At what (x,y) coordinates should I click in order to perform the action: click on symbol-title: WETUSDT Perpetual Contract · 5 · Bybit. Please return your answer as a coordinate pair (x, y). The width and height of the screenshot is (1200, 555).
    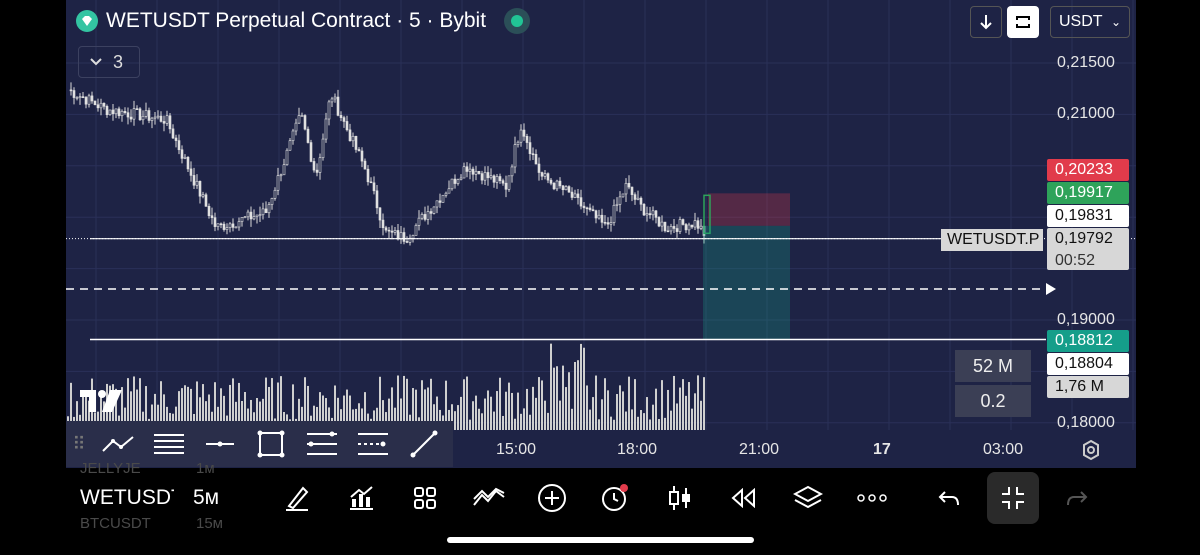
    Looking at the image, I should click on (296, 20).